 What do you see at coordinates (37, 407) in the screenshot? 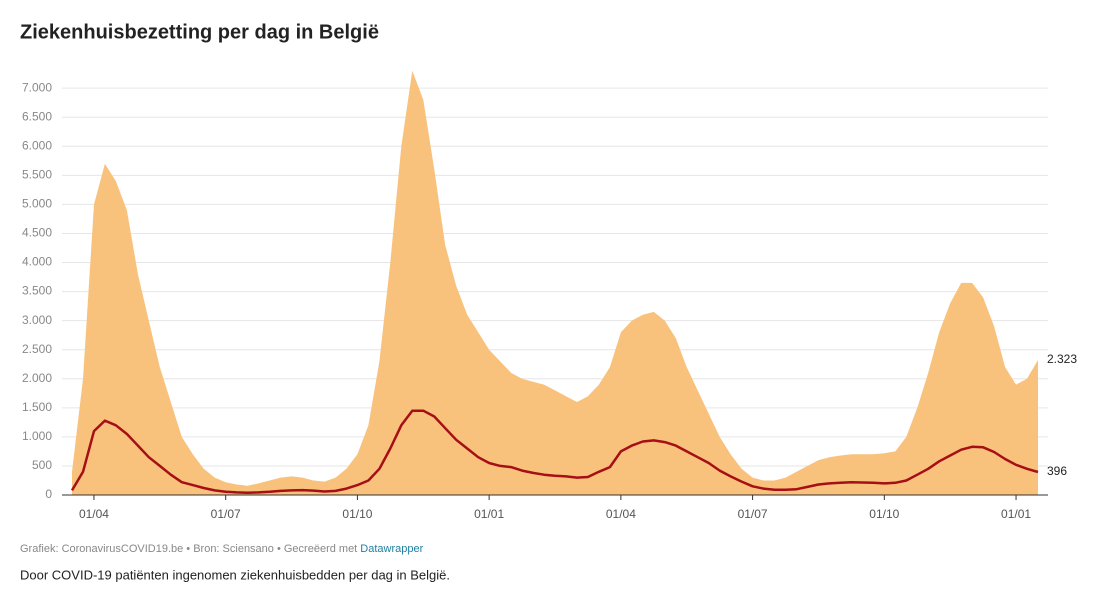
I see `y-tick-label: 1.500` at bounding box center [37, 407].